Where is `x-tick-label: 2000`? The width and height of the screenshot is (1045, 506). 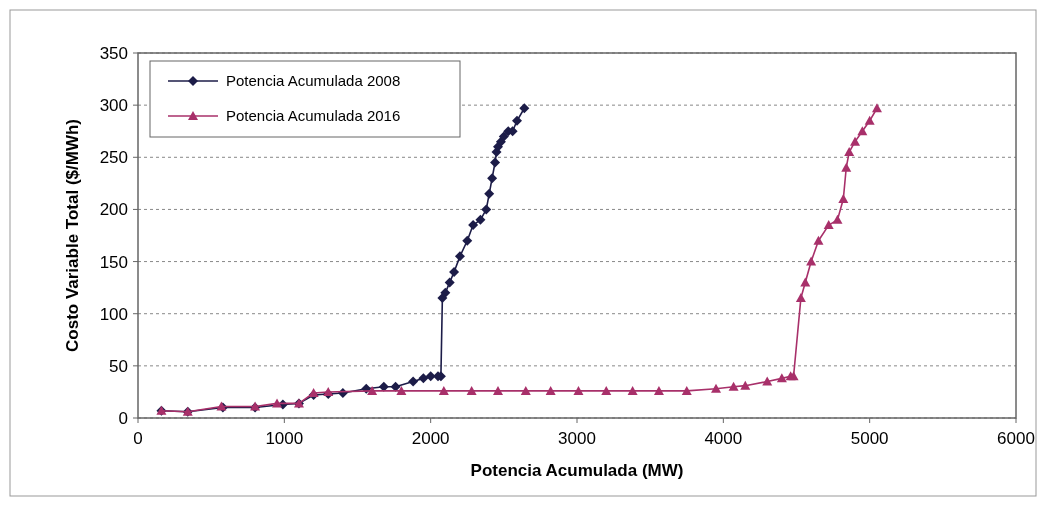
x-tick-label: 2000 is located at coordinates (430, 438).